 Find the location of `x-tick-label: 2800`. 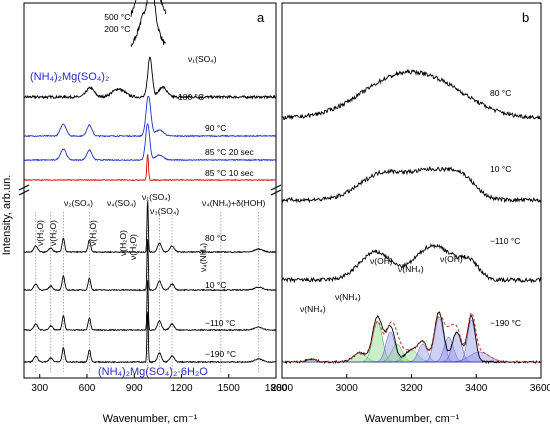

x-tick-label: 2800 is located at coordinates (282, 388).